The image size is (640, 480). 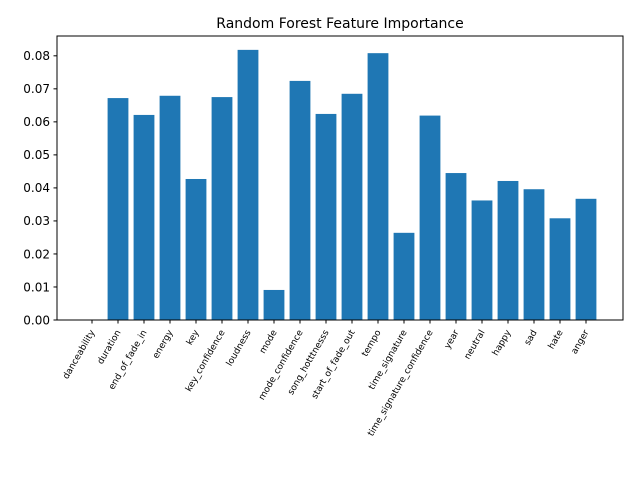 I want to click on bar-key_confidence, so click(x=222, y=208).